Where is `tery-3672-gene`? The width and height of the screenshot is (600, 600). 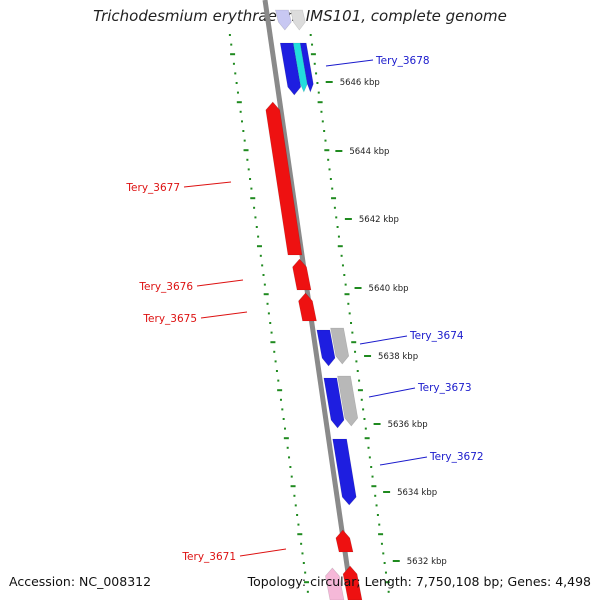 tery-3672-gene is located at coordinates (344, 472).